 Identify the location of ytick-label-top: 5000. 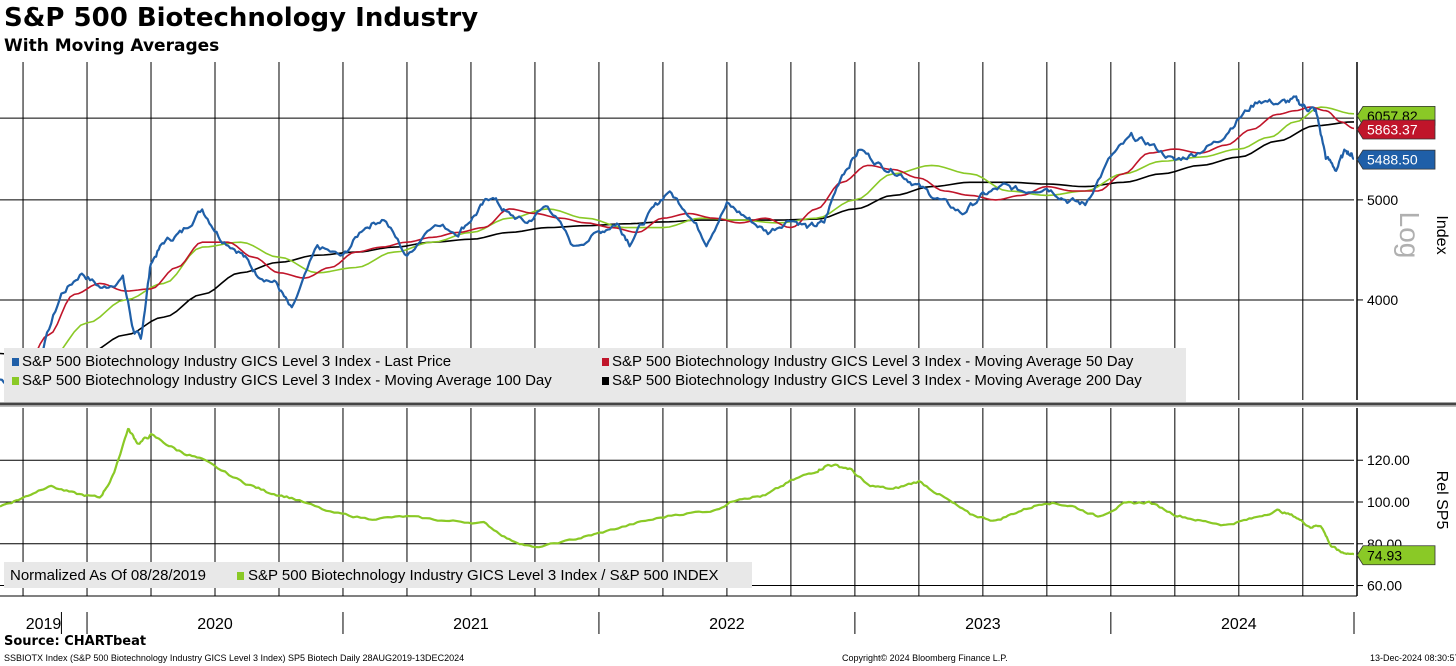
(1382, 200).